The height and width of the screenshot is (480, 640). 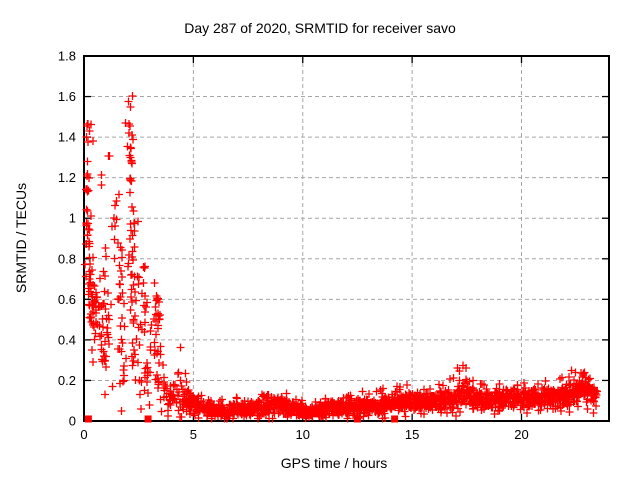 What do you see at coordinates (521, 434) in the screenshot?
I see `x-tick-label: 20` at bounding box center [521, 434].